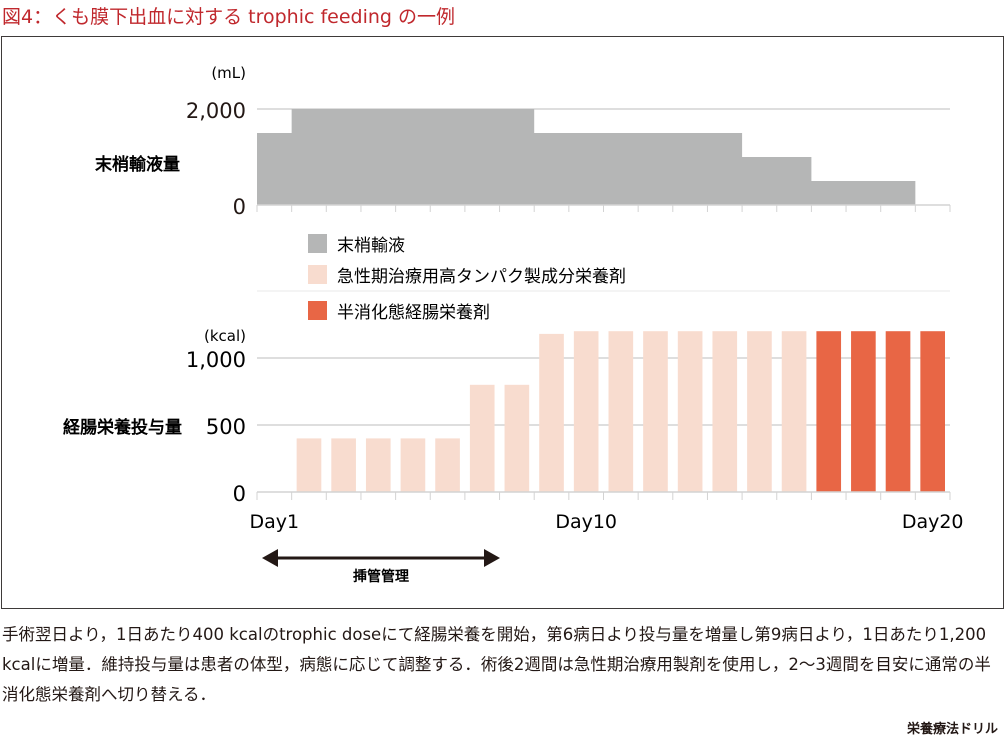 This screenshot has height=750, width=1006. What do you see at coordinates (228, 73) in the screenshot?
I see `y-unit-label: (mL)` at bounding box center [228, 73].